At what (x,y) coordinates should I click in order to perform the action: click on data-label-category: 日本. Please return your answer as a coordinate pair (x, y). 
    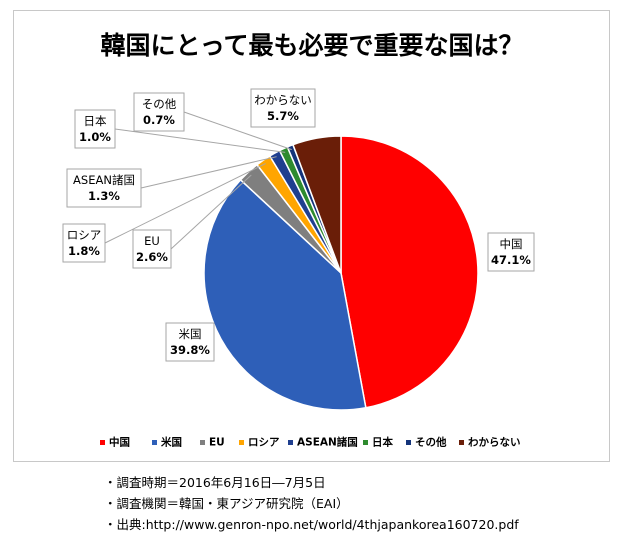
    Looking at the image, I should click on (95, 121).